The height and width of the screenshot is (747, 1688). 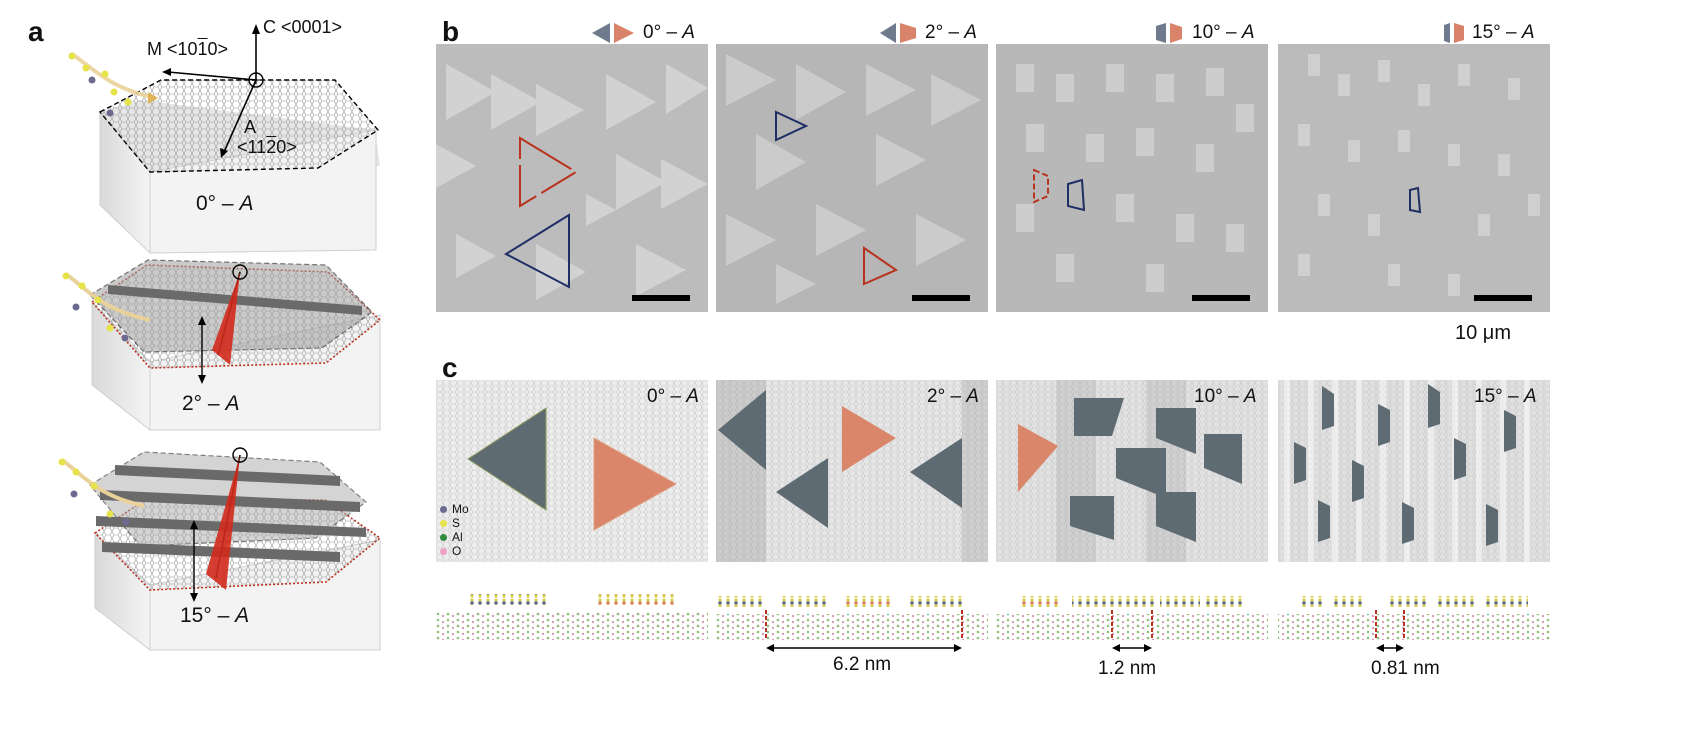 What do you see at coordinates (211, 403) in the screenshot?
I see `crystal-label-2deg: 2° – A` at bounding box center [211, 403].